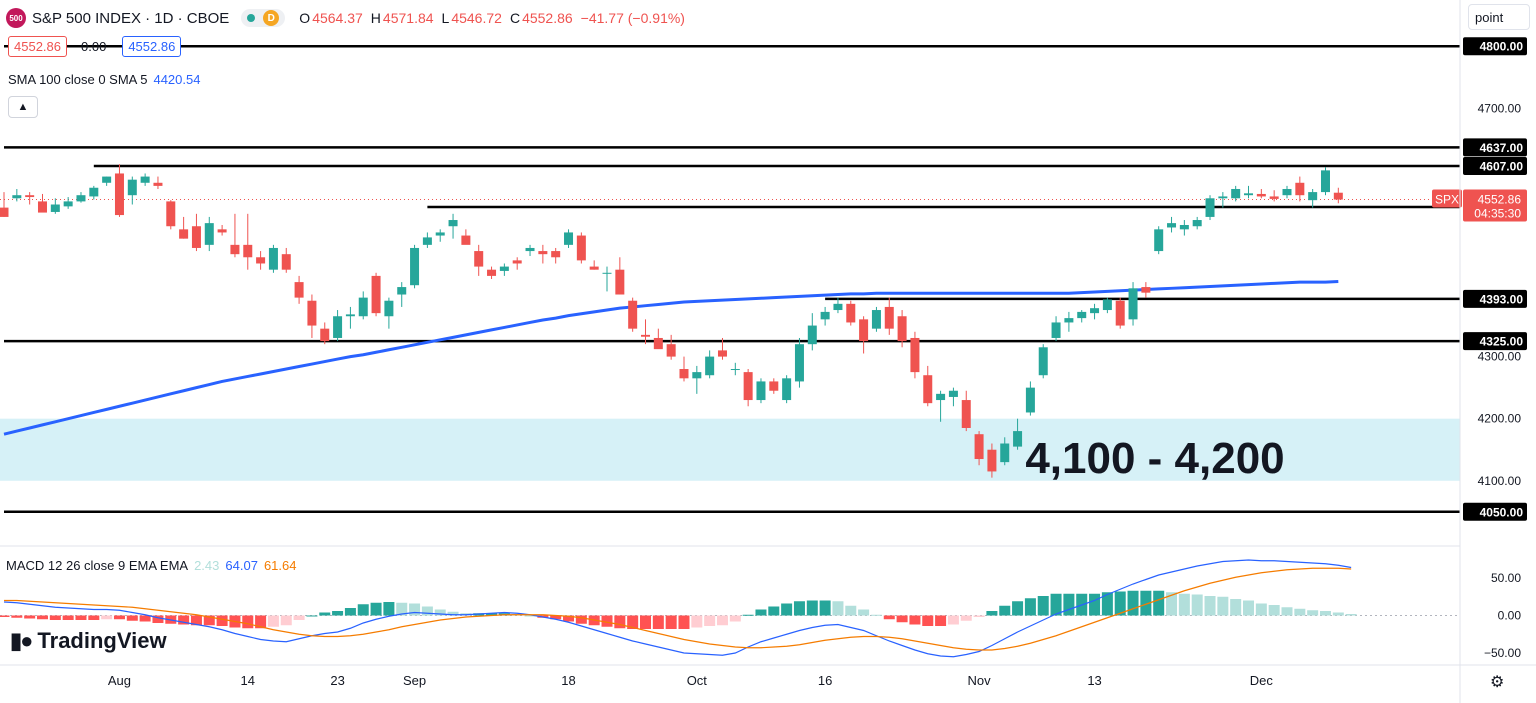  What do you see at coordinates (241, 565) in the screenshot?
I see `macd-line-value: 64.07` at bounding box center [241, 565].